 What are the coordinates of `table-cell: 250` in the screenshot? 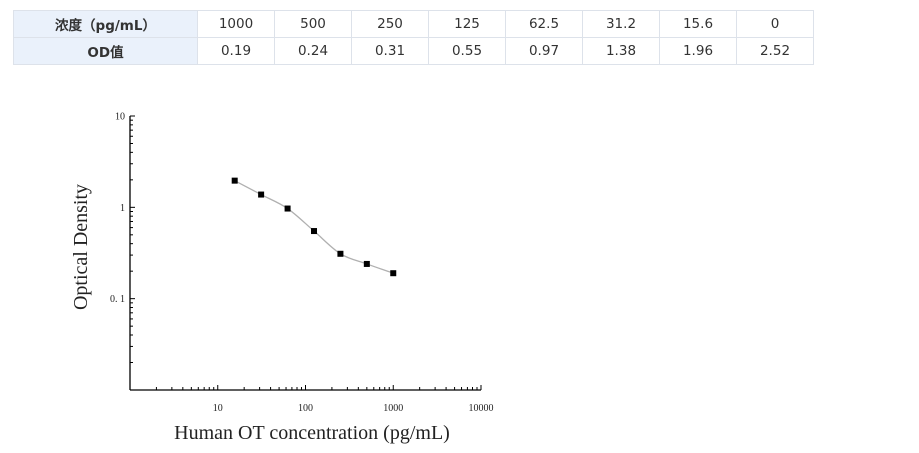 It's located at (390, 24).